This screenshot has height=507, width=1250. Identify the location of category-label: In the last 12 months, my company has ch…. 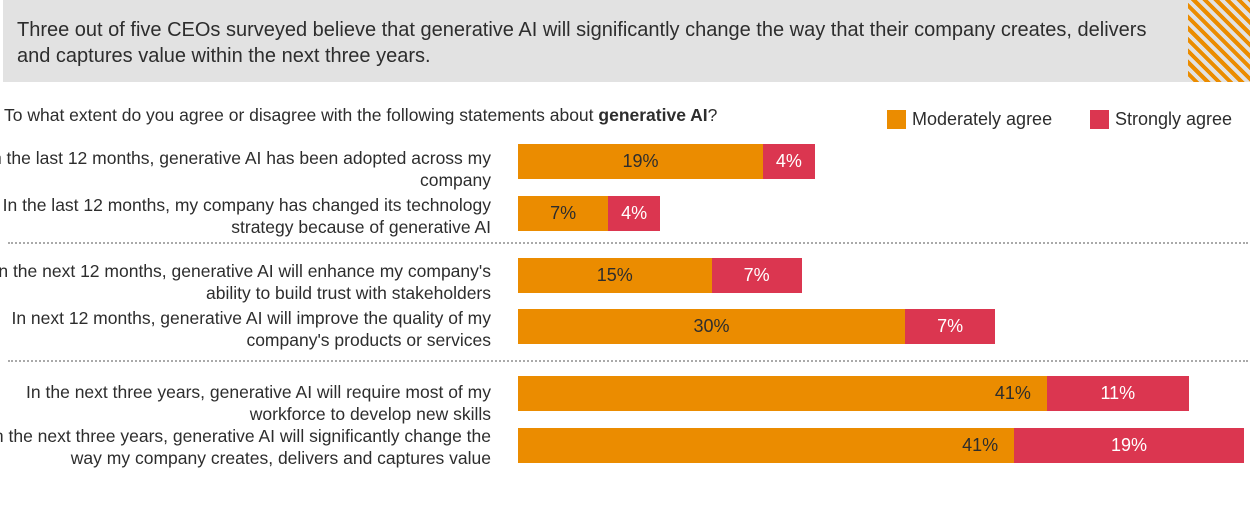
(246, 216).